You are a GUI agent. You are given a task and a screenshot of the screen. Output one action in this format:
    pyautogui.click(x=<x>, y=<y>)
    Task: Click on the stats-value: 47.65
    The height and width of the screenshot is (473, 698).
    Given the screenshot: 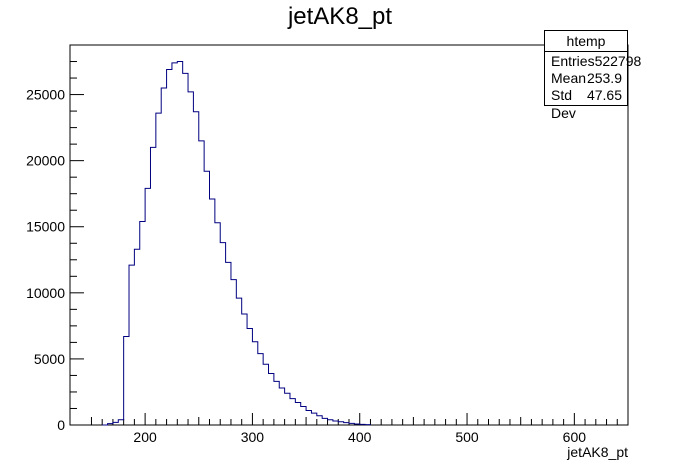 What is the action you would take?
    pyautogui.click(x=604, y=95)
    